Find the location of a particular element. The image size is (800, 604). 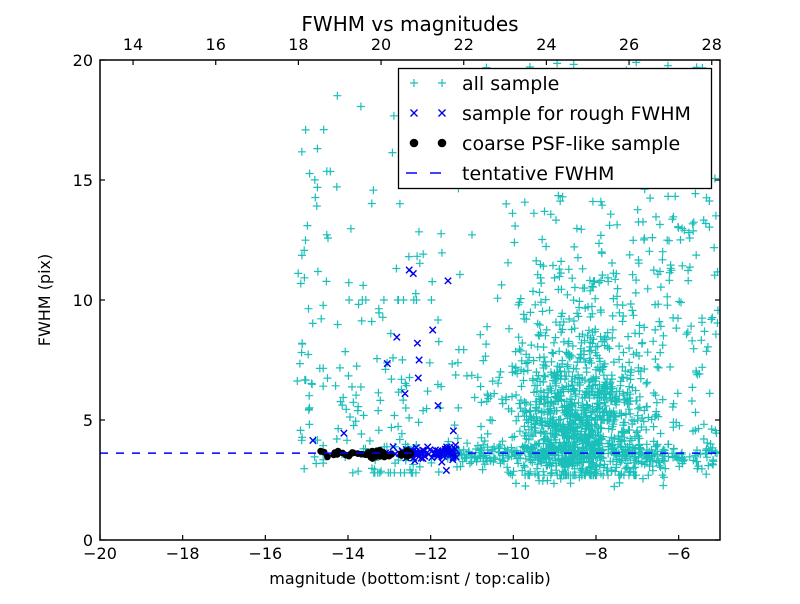

y-tick-label: 10 is located at coordinates (83, 300).